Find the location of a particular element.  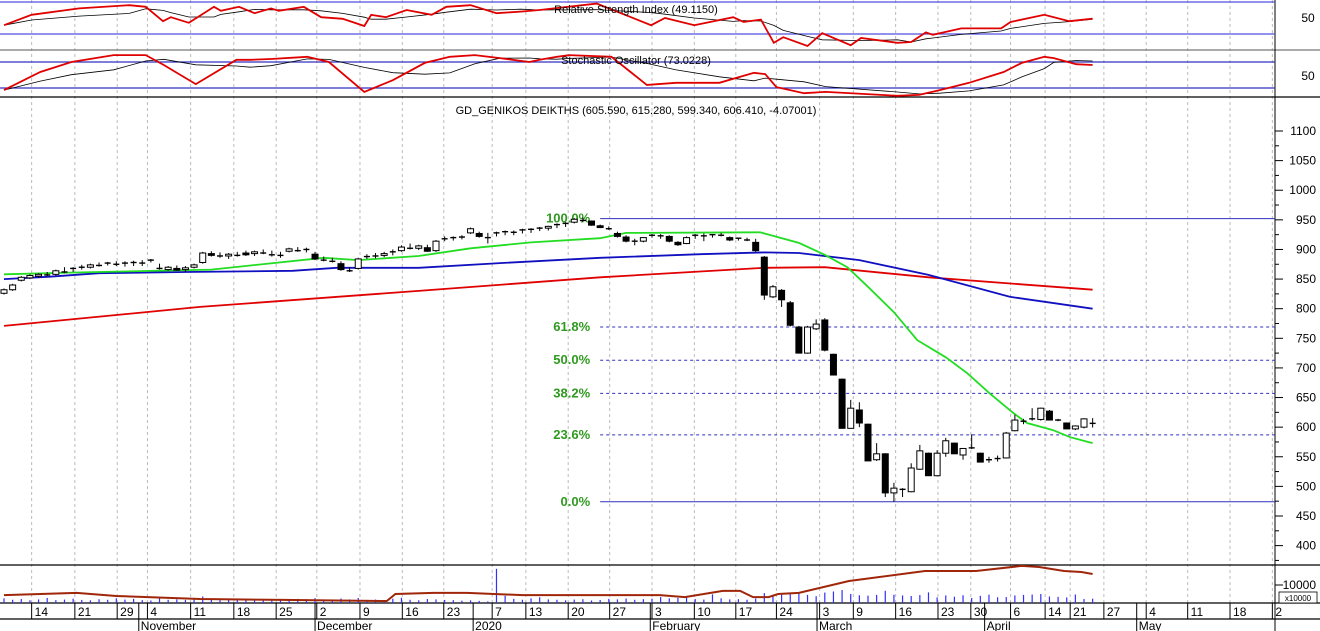

volume-panel is located at coordinates (637, 584).